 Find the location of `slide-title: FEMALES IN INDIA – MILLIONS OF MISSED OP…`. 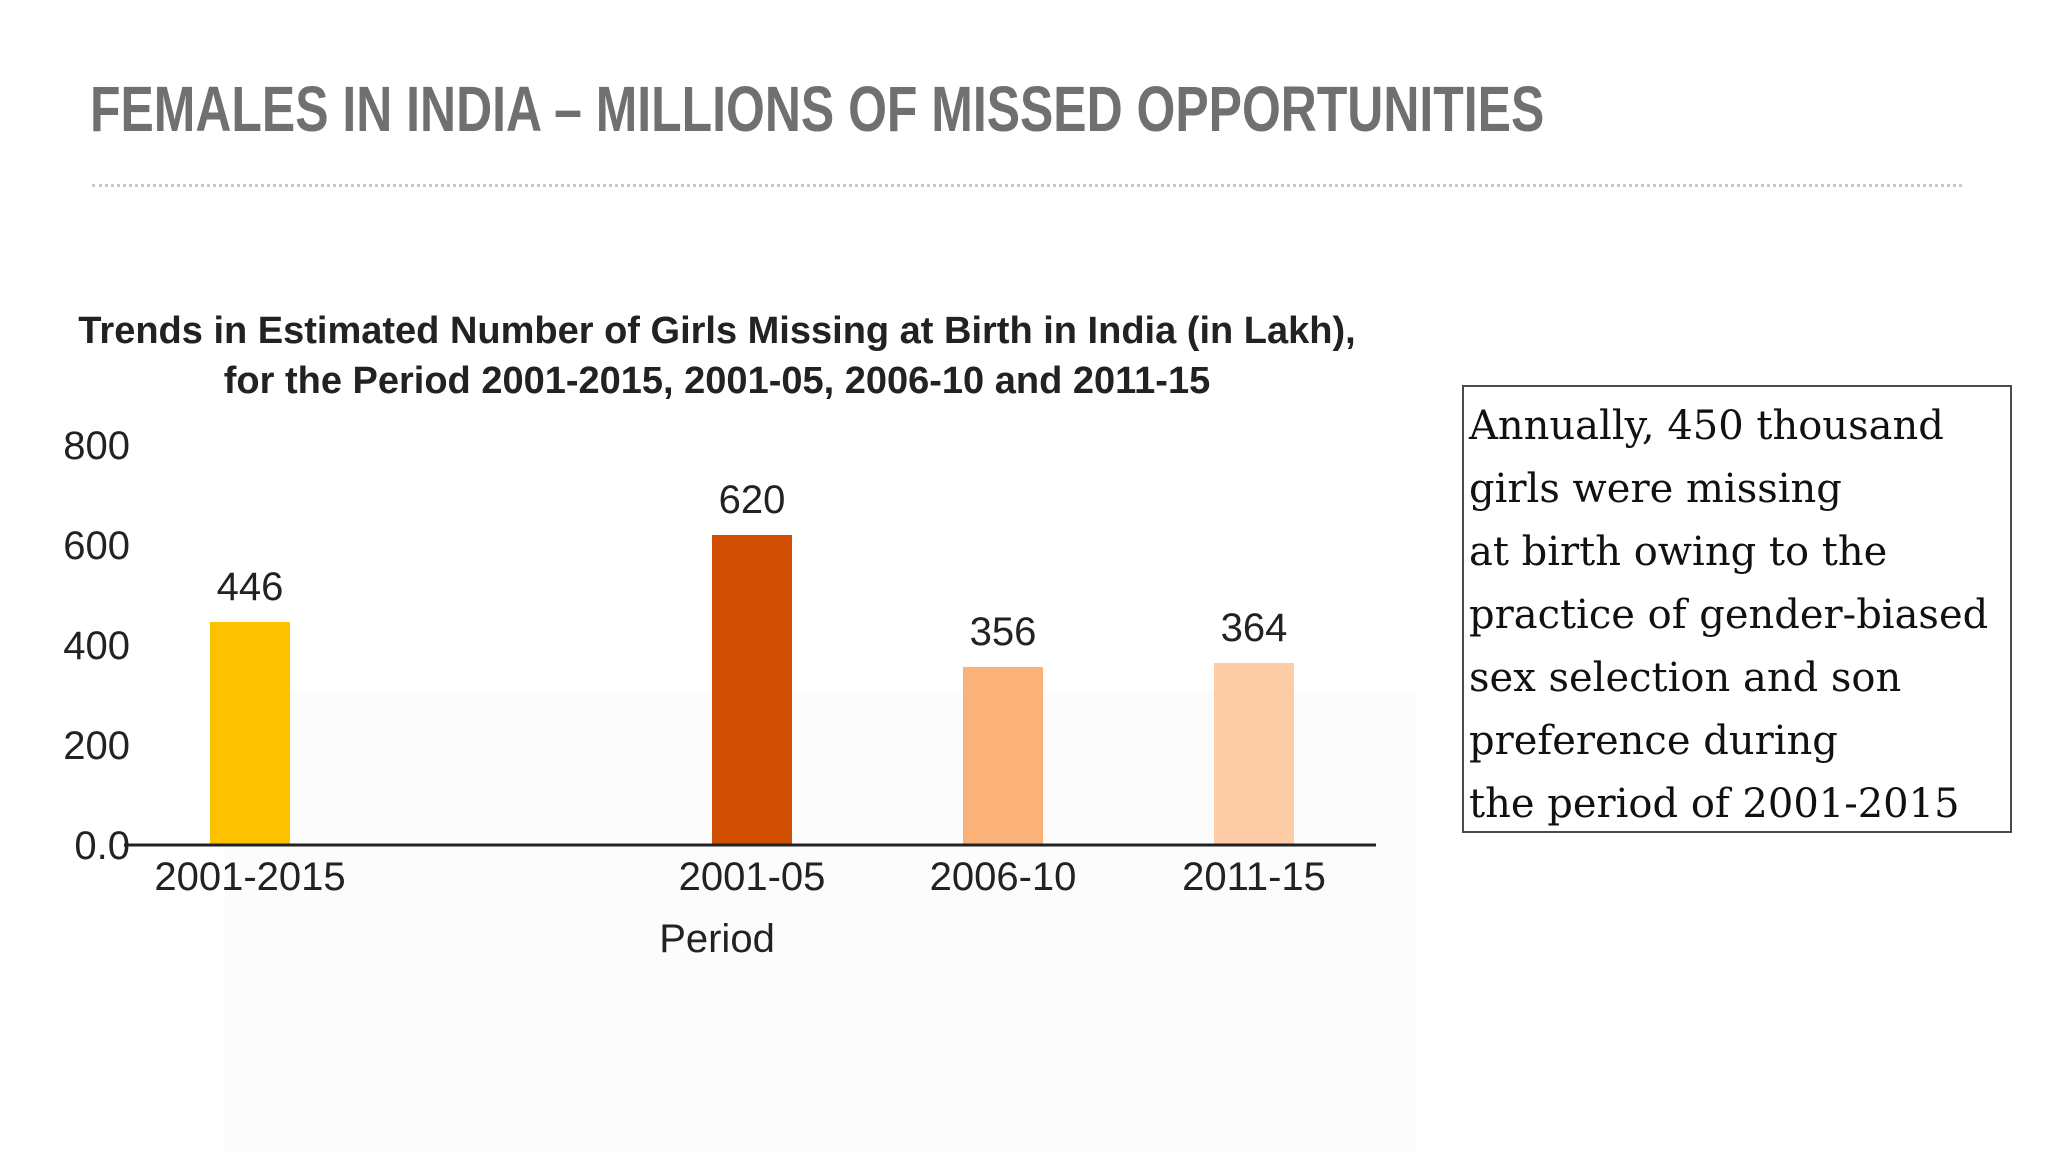

slide-title: FEMALES IN INDIA – MILLIONS OF MISSED OP… is located at coordinates (817, 109).